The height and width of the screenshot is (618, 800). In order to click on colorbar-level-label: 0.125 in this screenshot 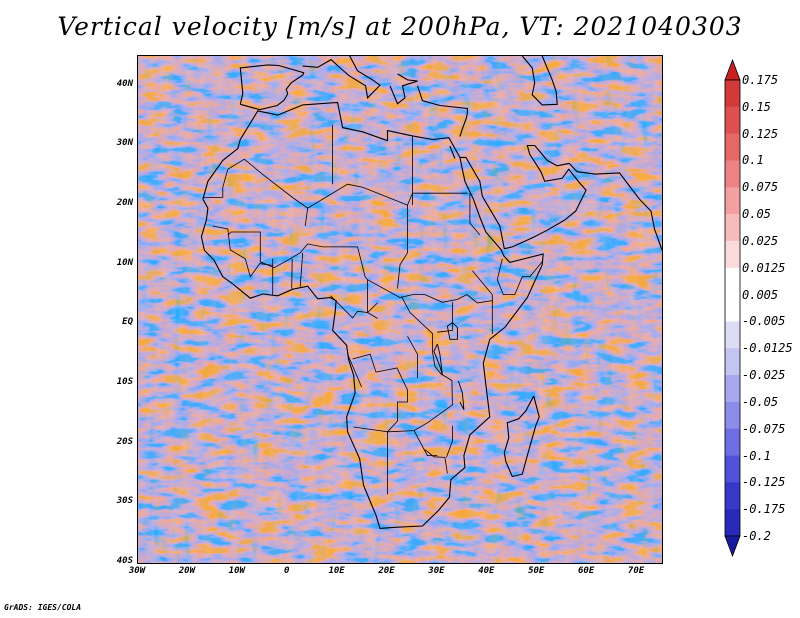, I will do `click(760, 133)`.